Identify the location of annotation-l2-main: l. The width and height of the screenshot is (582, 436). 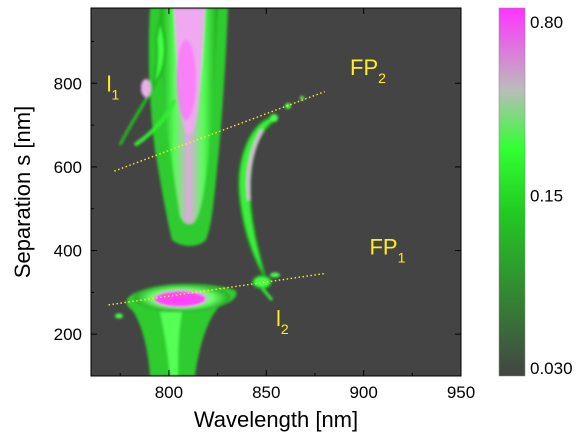
(278, 318).